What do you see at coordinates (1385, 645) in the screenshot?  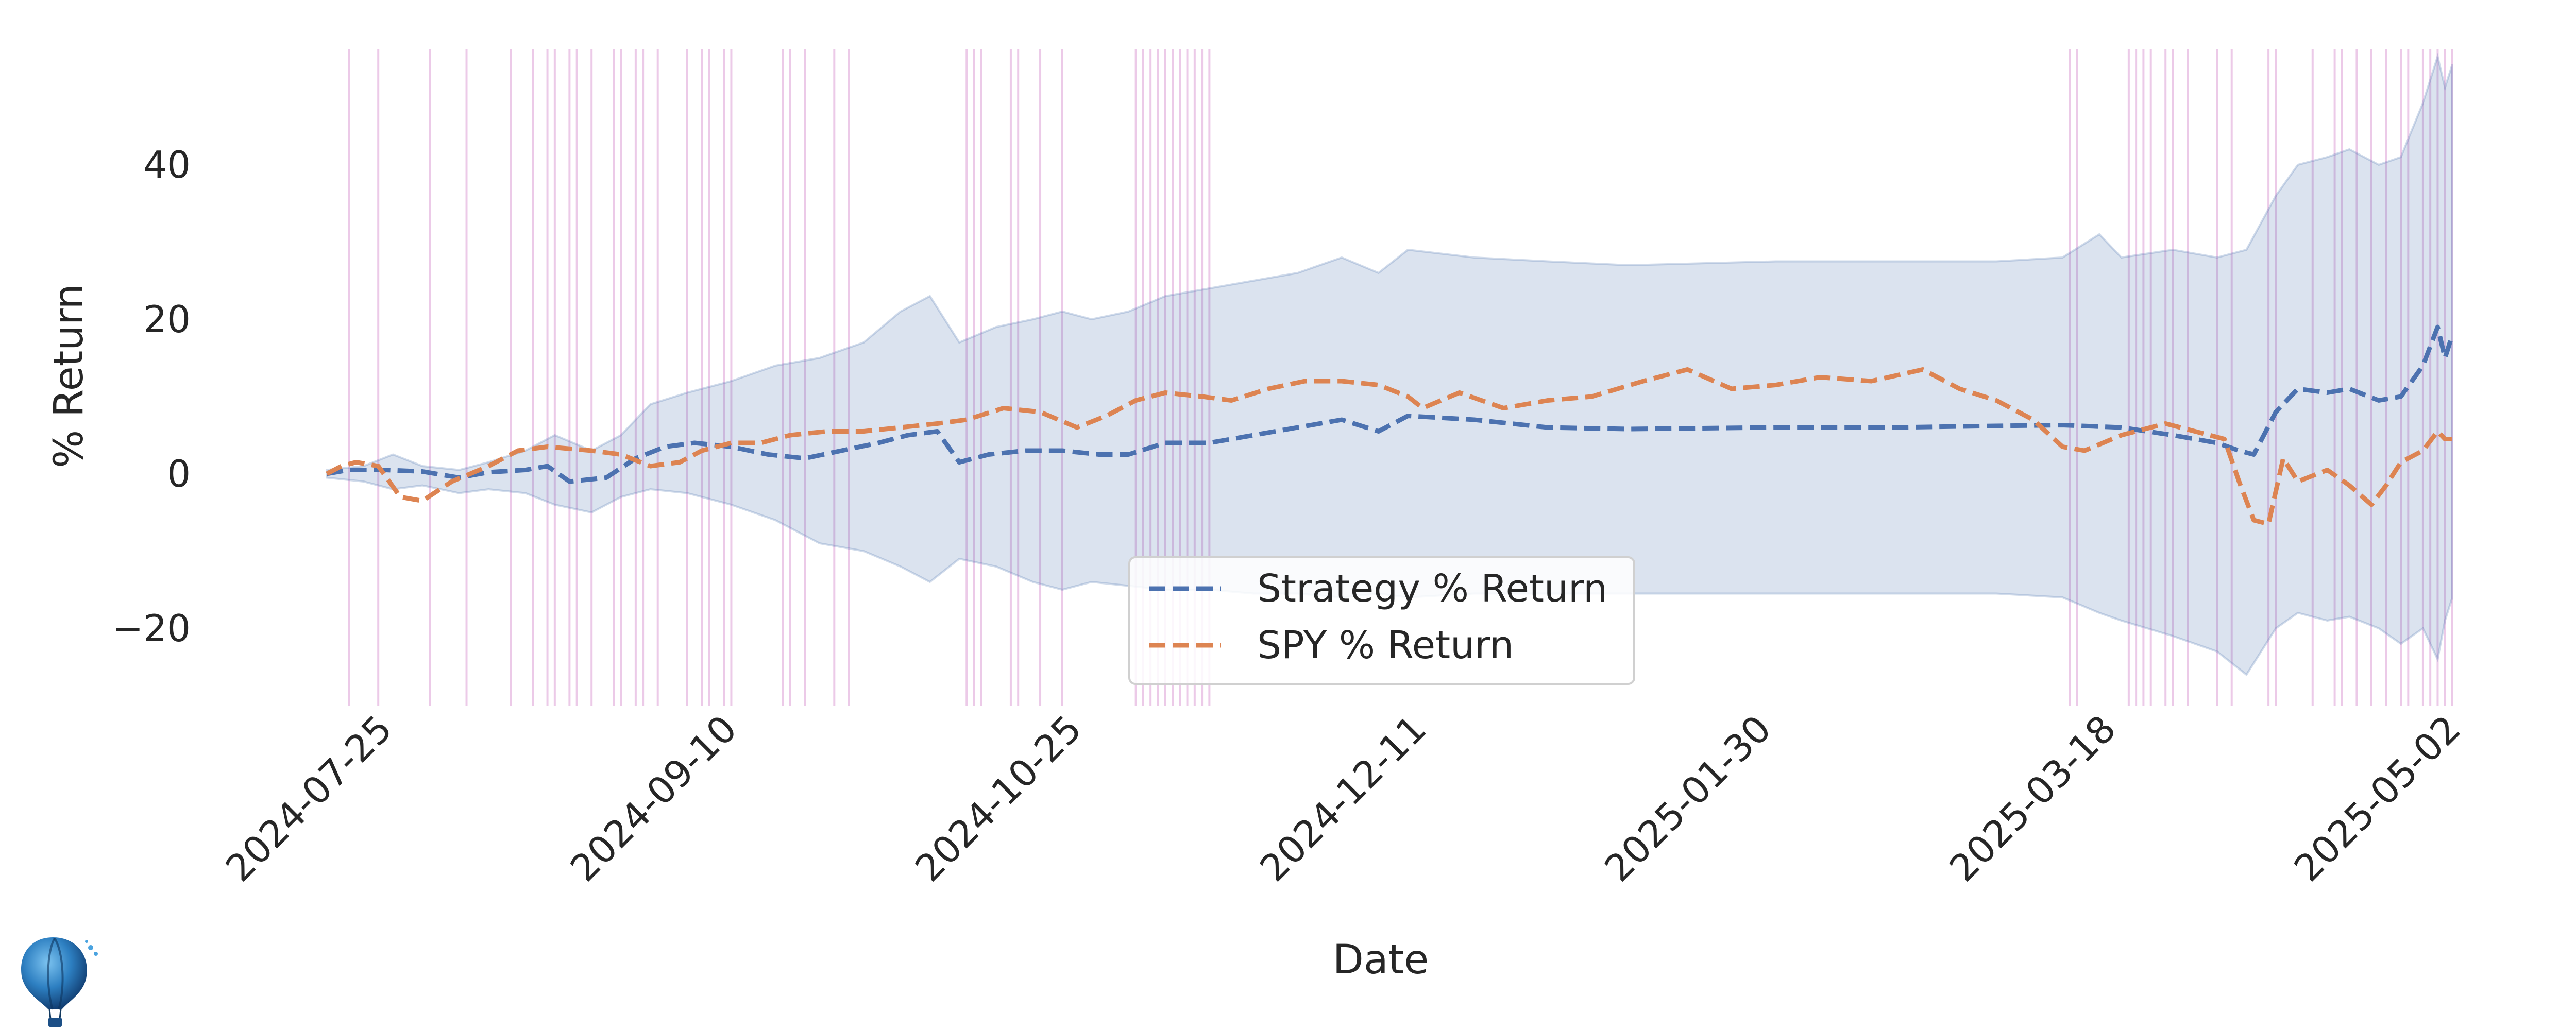 I see `legend-label-spy: SPY % Return` at bounding box center [1385, 645].